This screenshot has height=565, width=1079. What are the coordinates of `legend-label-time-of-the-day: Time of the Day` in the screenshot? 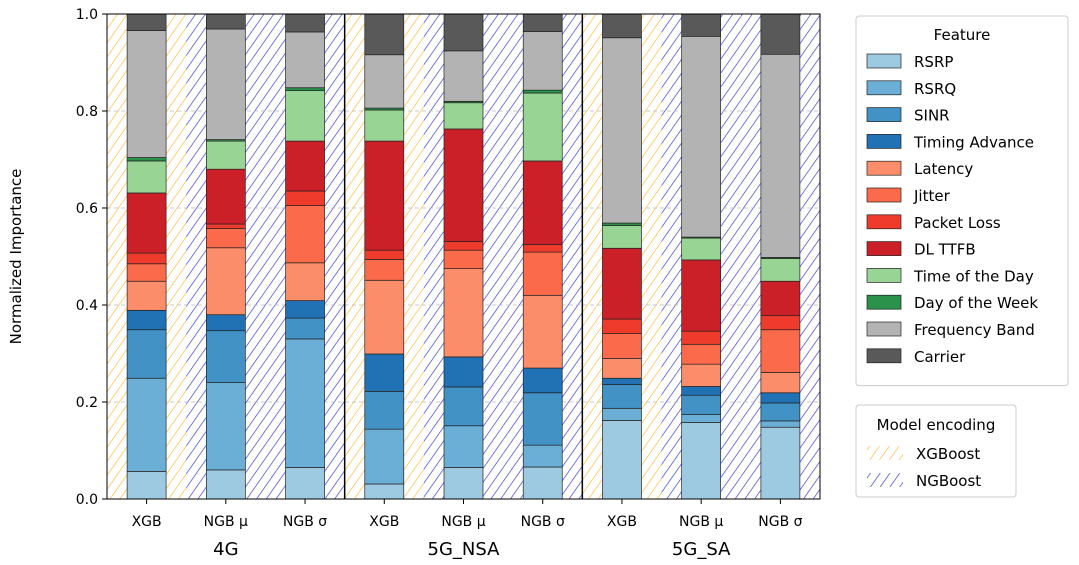 It's located at (973, 276).